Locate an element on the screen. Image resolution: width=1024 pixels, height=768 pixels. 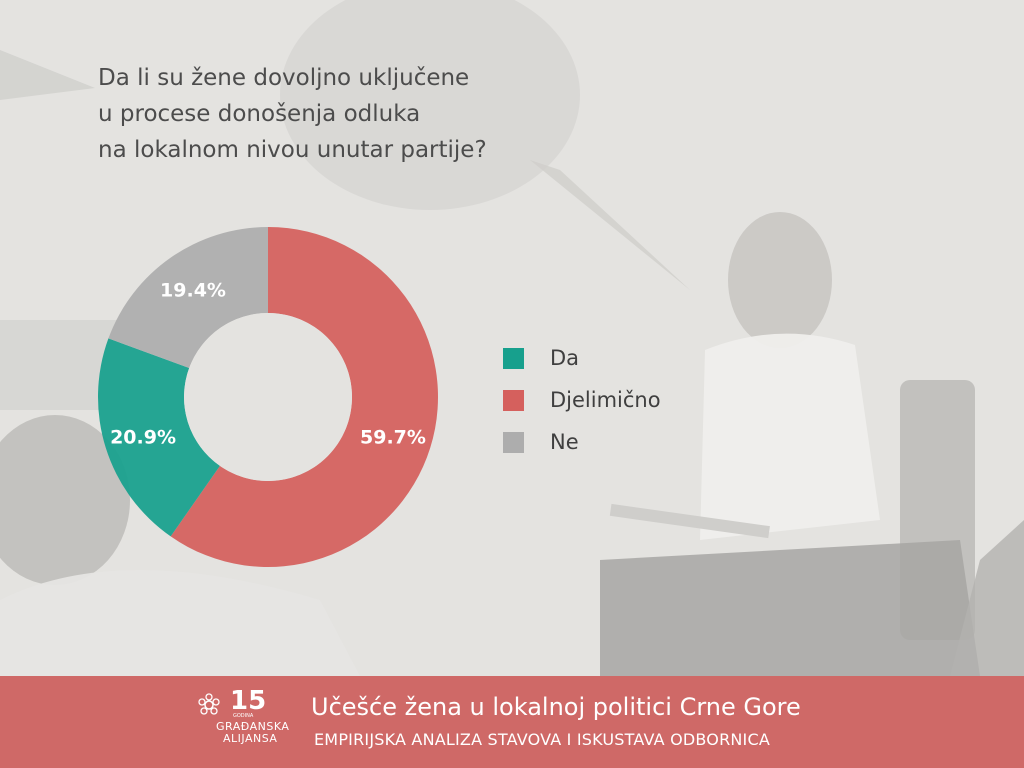
logo-name-line1: GRAĐANSKA is located at coordinates (253, 726).